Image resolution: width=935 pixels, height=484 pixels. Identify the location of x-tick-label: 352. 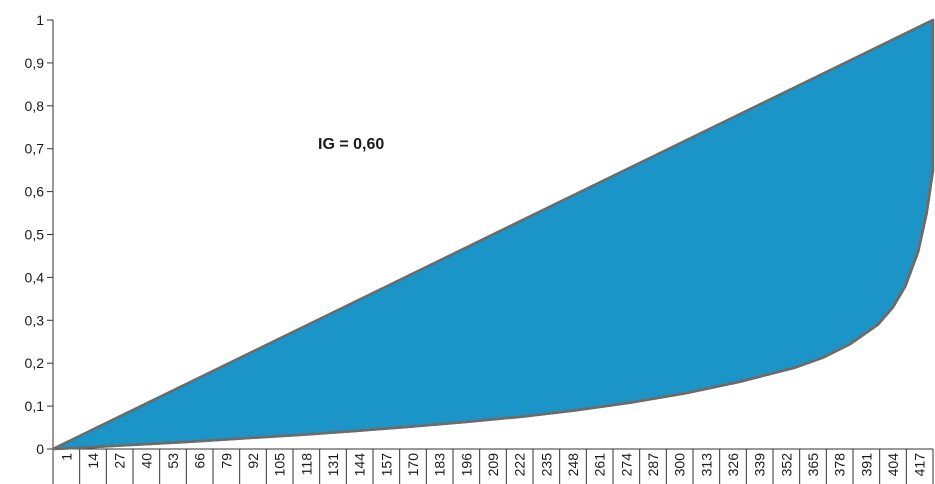
(786, 465).